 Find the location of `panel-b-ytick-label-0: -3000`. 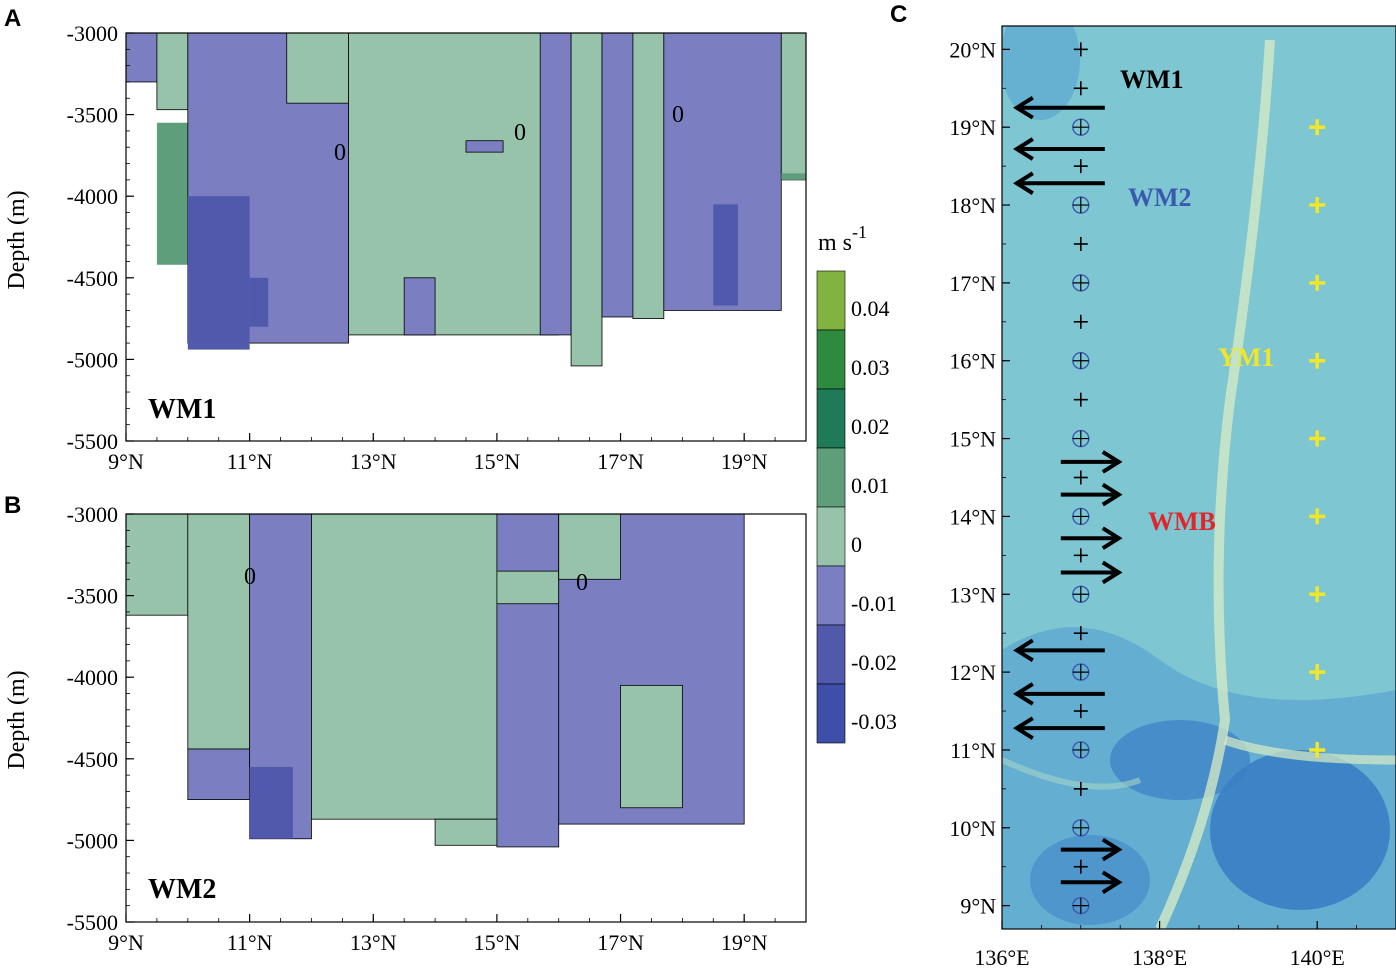

panel-b-ytick-label-0: -3000 is located at coordinates (92, 514).